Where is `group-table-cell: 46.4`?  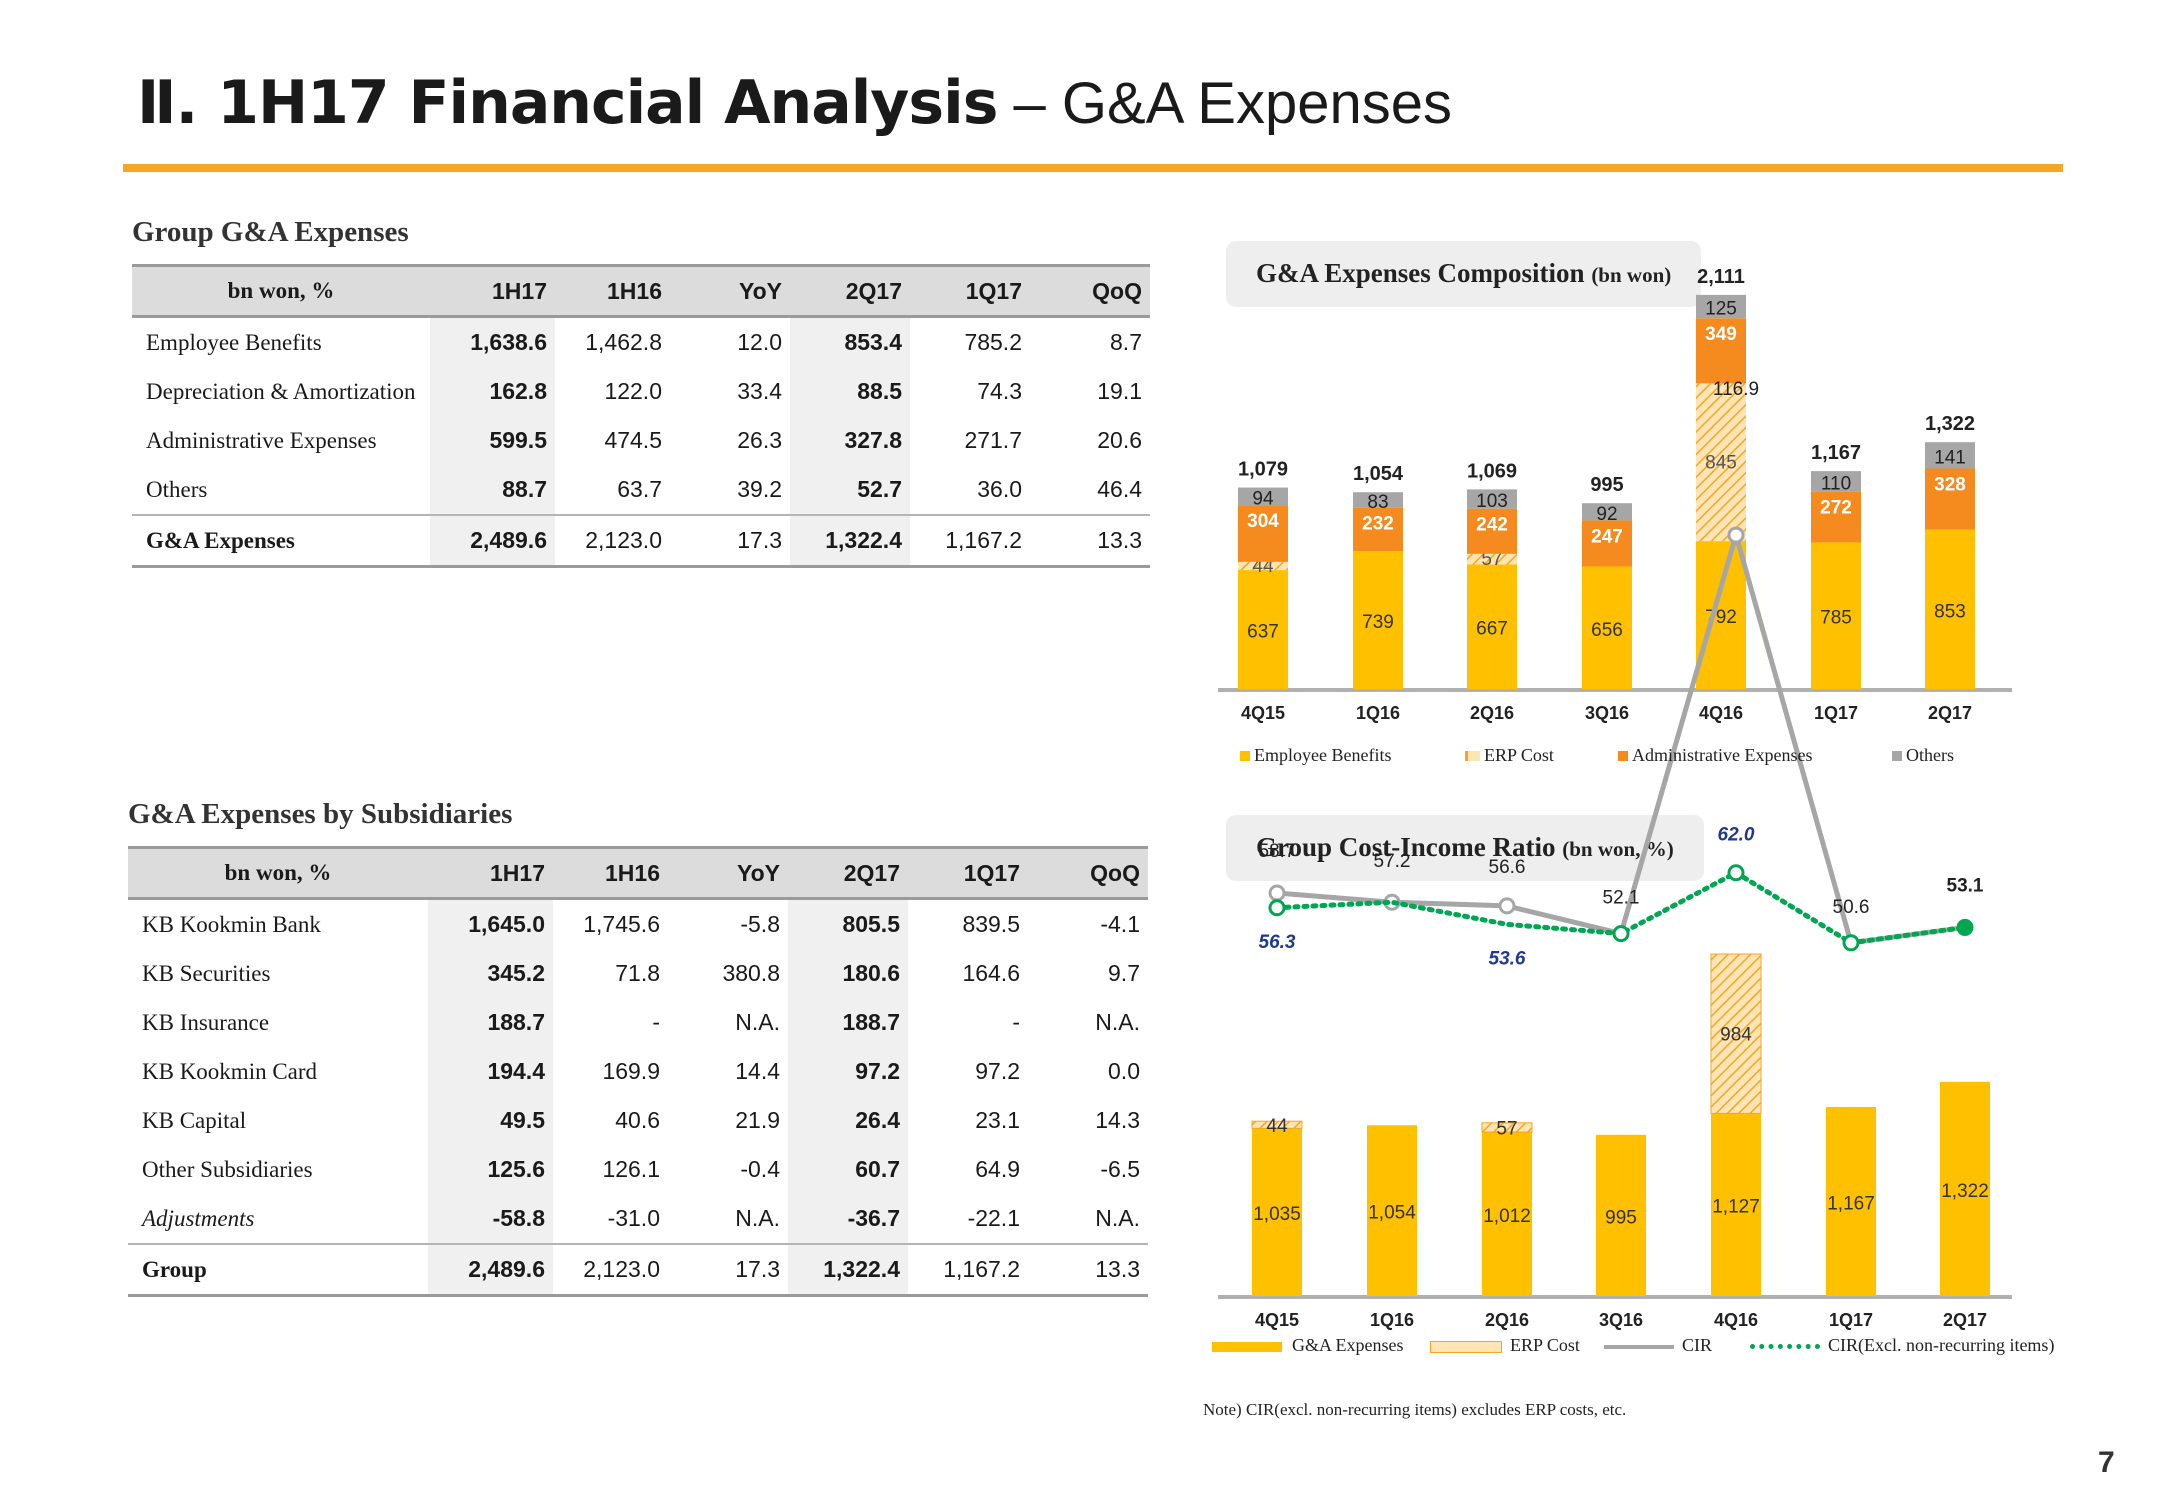
group-table-cell: 46.4 is located at coordinates (1119, 489).